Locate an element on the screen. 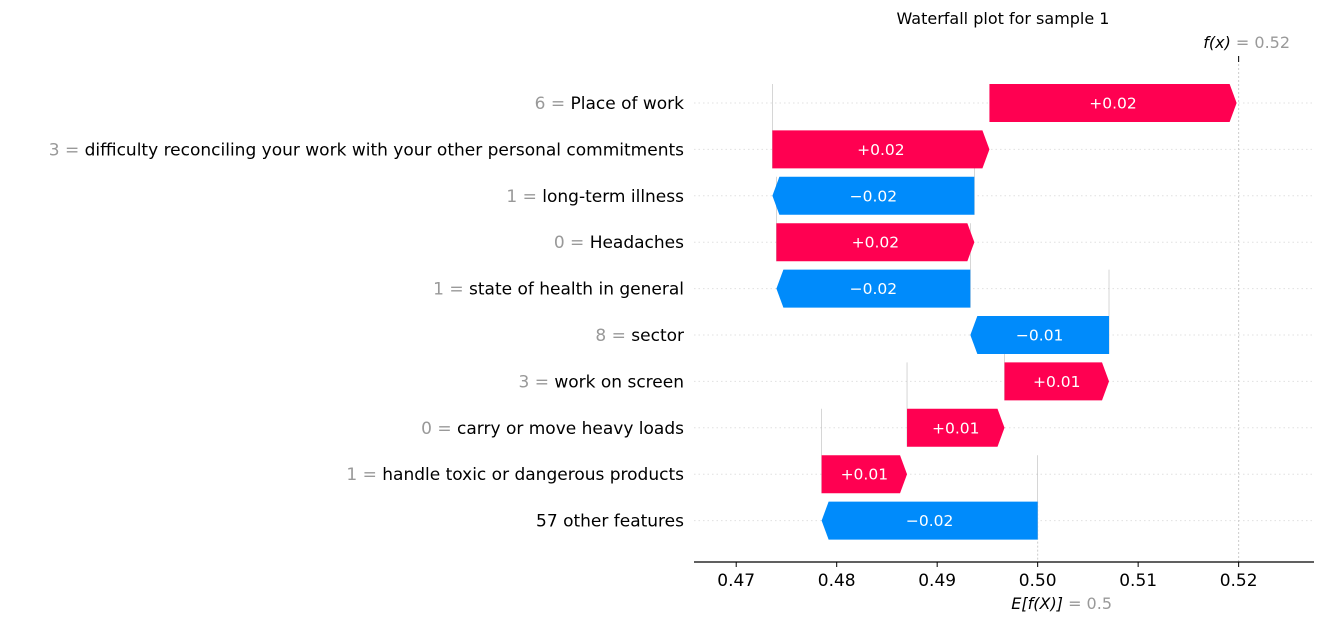  feature-label: 0 = carry or move heavy loads is located at coordinates (552, 429).